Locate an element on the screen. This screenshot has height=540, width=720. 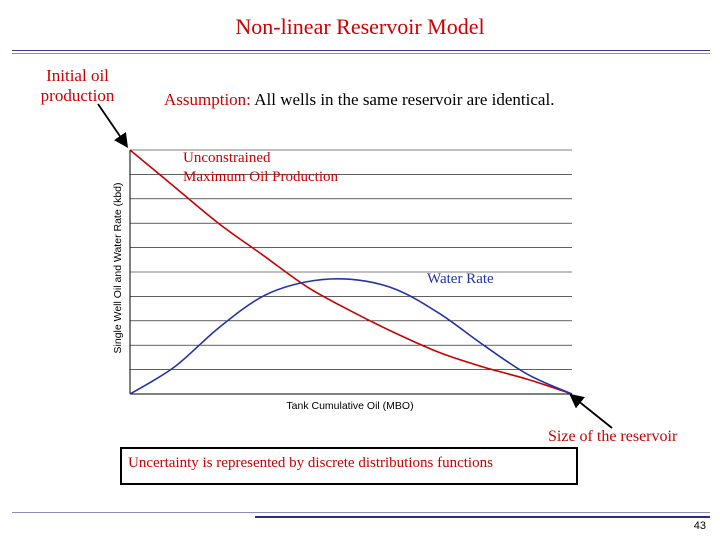
reservoir-size-label: Size of the reservoir is located at coordinates (613, 436).